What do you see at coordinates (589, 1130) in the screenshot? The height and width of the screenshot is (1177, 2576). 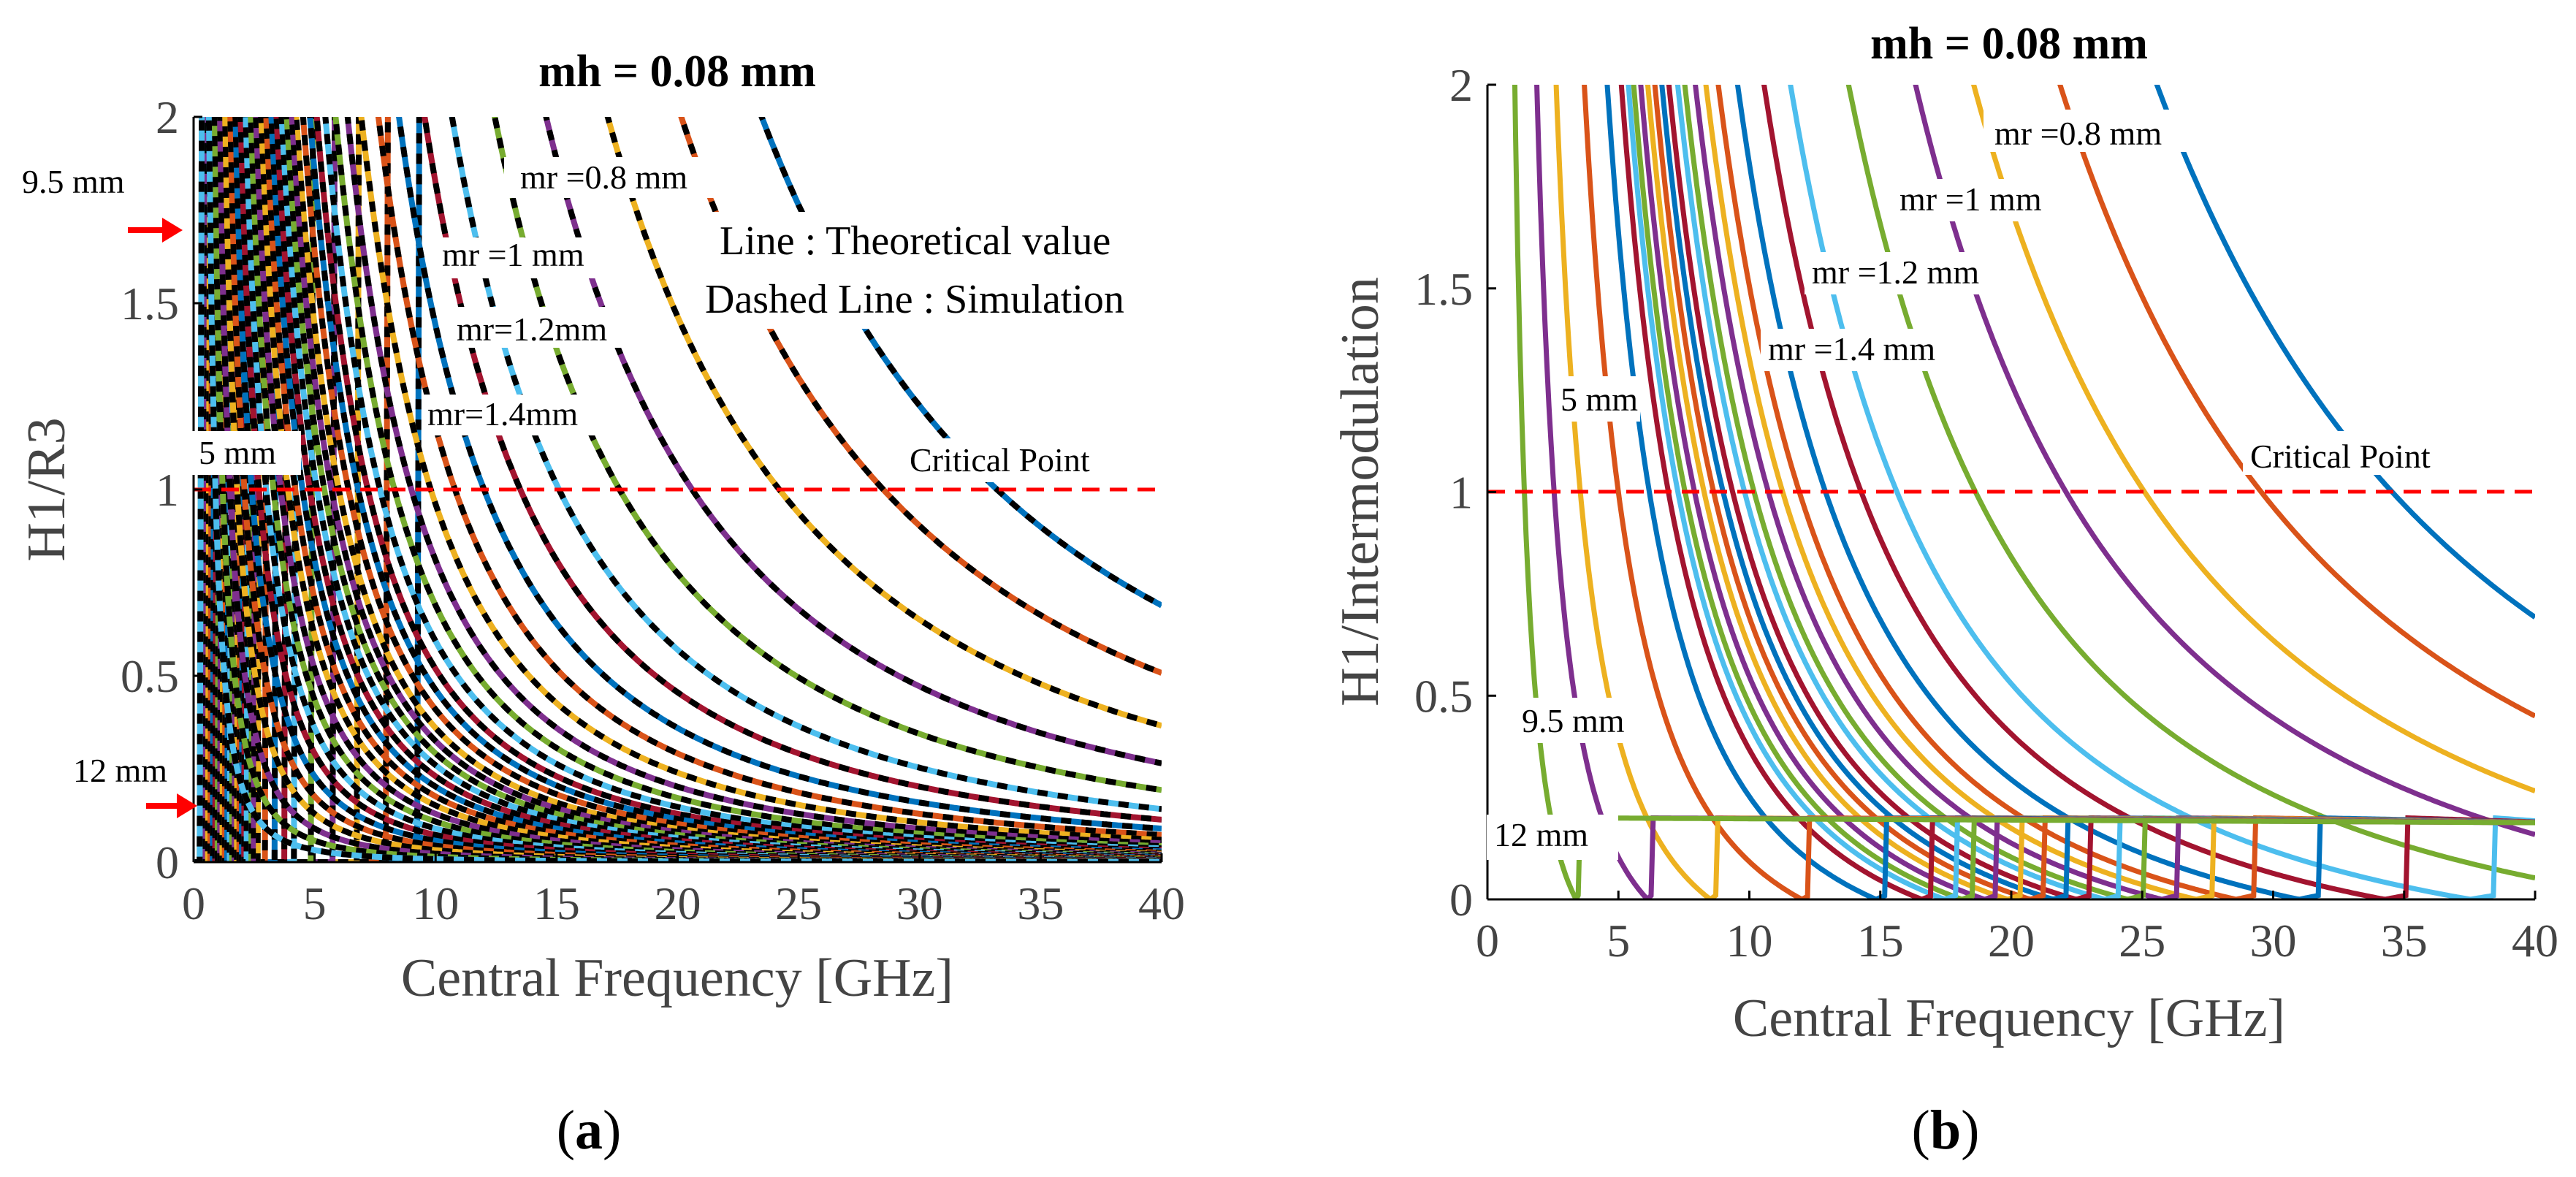 I see `panel-a-caption: (a)` at bounding box center [589, 1130].